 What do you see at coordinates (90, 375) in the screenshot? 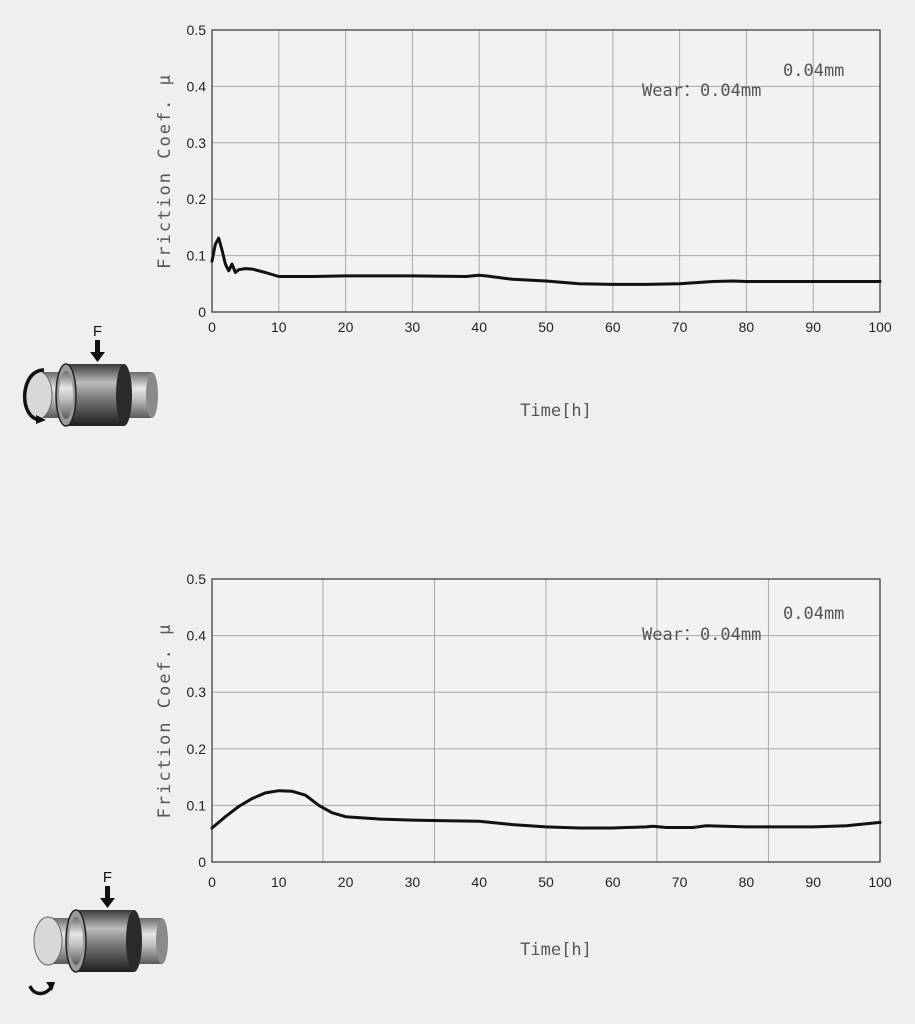
I see `bearing-rotating-shaft-icon: F` at bounding box center [90, 375].